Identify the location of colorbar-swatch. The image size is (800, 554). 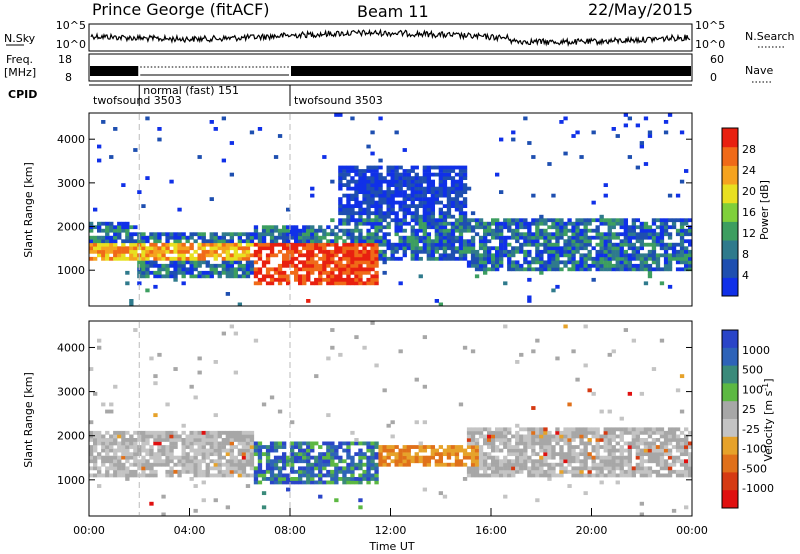
(730, 357).